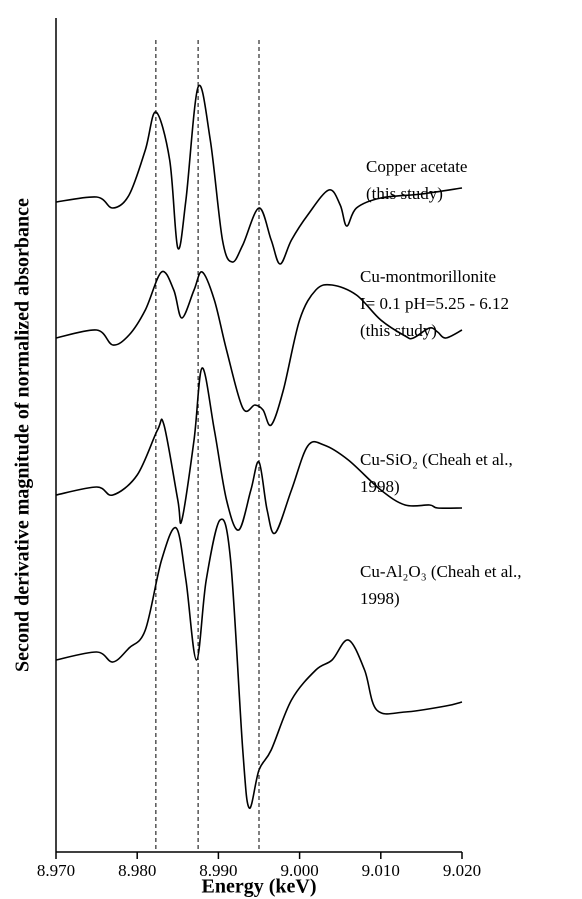 This screenshot has height=899, width=582. Describe the element at coordinates (56, 870) in the screenshot. I see `x-tick-label: 8.970` at that location.